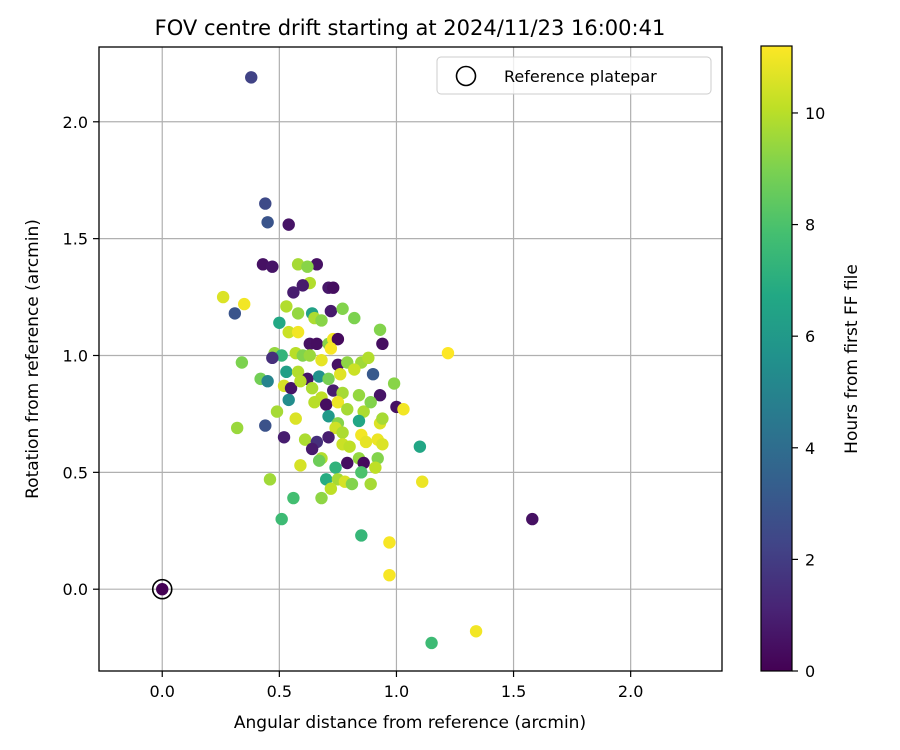 This screenshot has width=900, height=750. Describe the element at coordinates (396, 691) in the screenshot. I see `x-tick-label: 1.0` at that location.